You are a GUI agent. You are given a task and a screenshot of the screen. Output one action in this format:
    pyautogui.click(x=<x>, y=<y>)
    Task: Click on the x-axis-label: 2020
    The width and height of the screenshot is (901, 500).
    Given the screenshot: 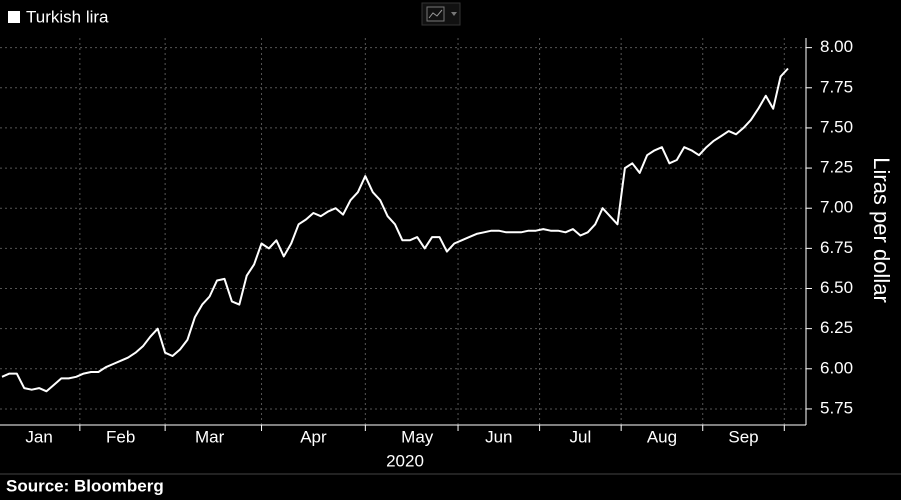 What is the action you would take?
    pyautogui.click(x=405, y=460)
    